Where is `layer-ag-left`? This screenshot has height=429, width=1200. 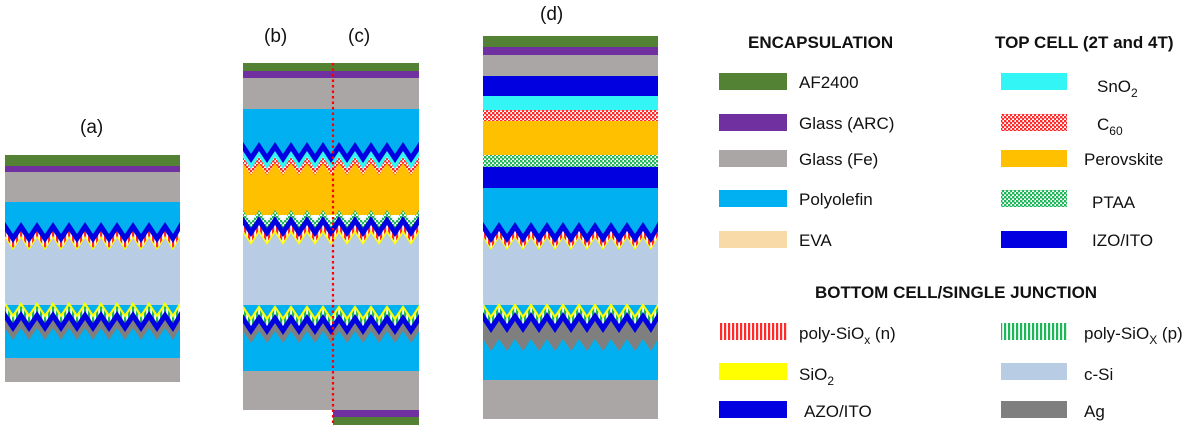 layer-ag-left is located at coordinates (331, 333).